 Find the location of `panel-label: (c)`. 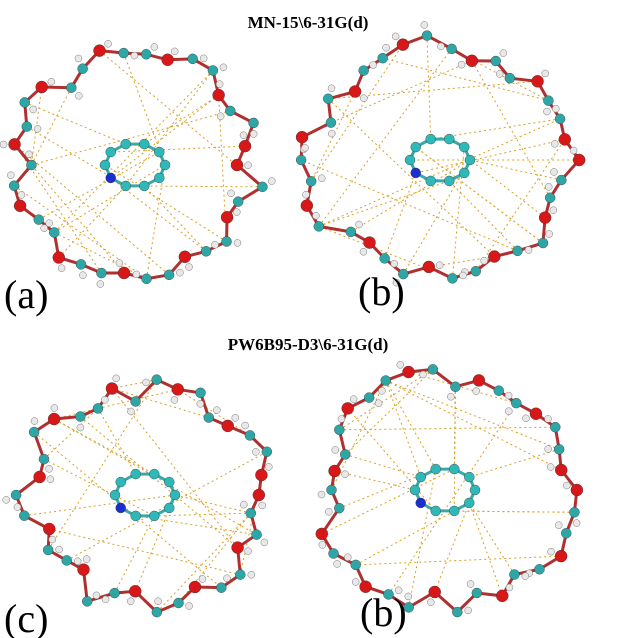

panel-label: (c) is located at coordinates (26, 617).